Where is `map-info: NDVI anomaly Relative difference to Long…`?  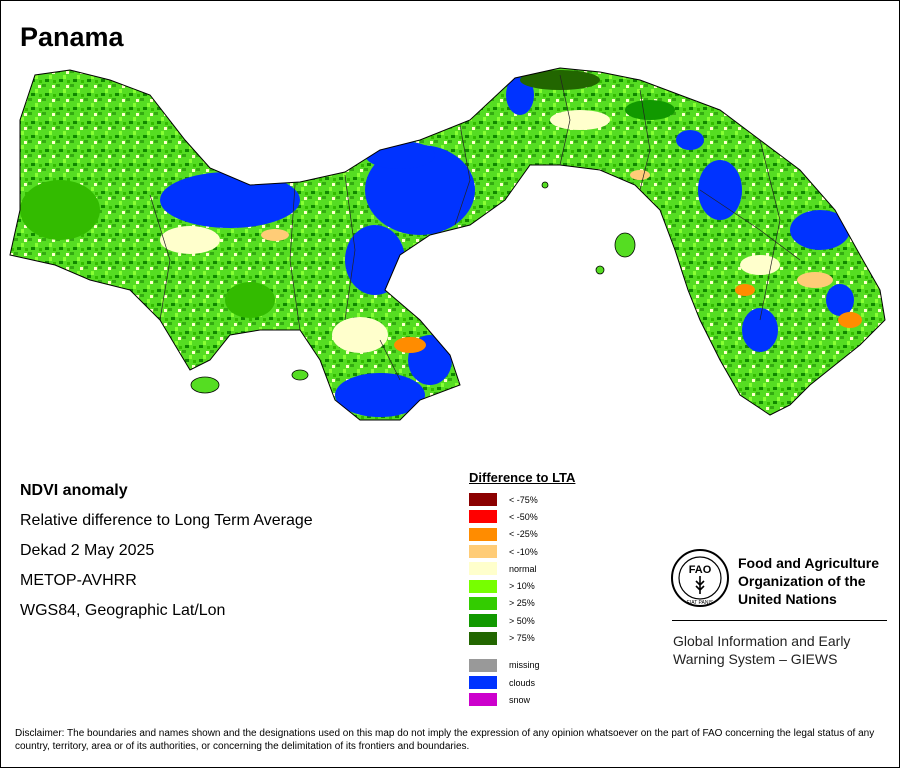 map-info: NDVI anomaly Relative difference to Long… is located at coordinates (166, 551).